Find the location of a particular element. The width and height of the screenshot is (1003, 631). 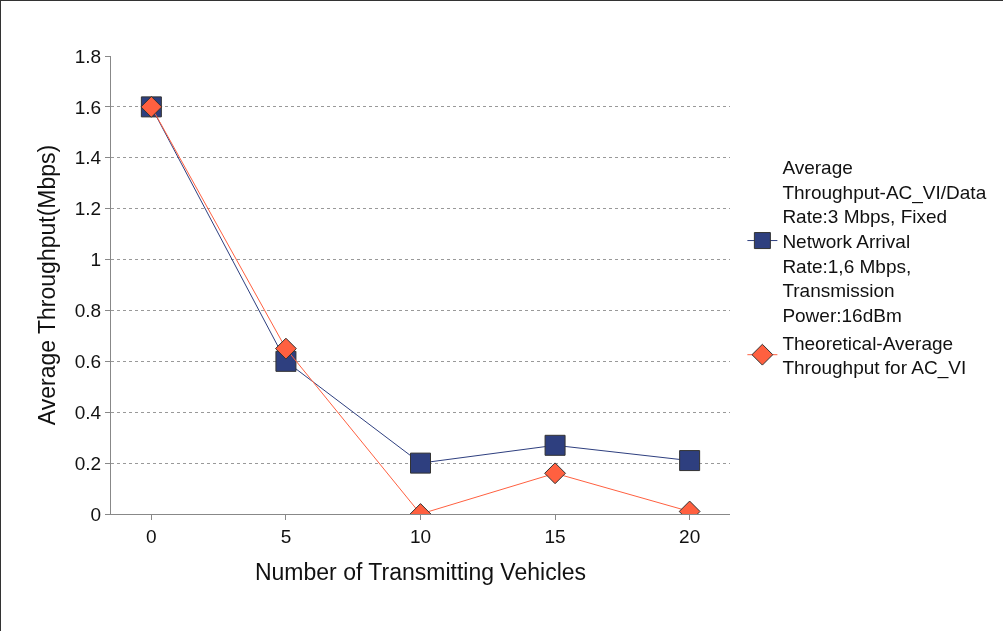

y-tick-label: 1.4 is located at coordinates (88, 158).